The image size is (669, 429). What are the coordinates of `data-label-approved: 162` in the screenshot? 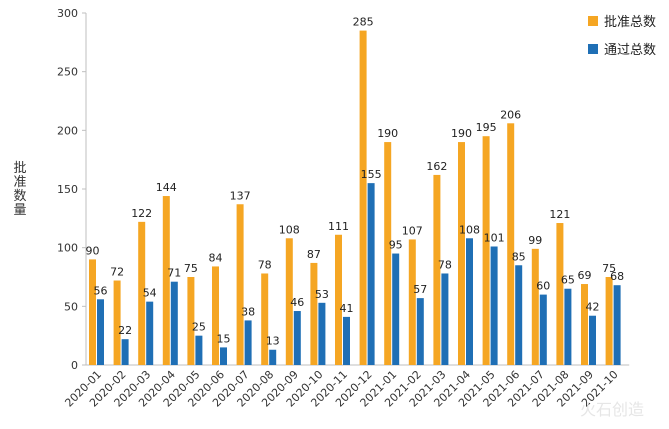 It's located at (436, 166).